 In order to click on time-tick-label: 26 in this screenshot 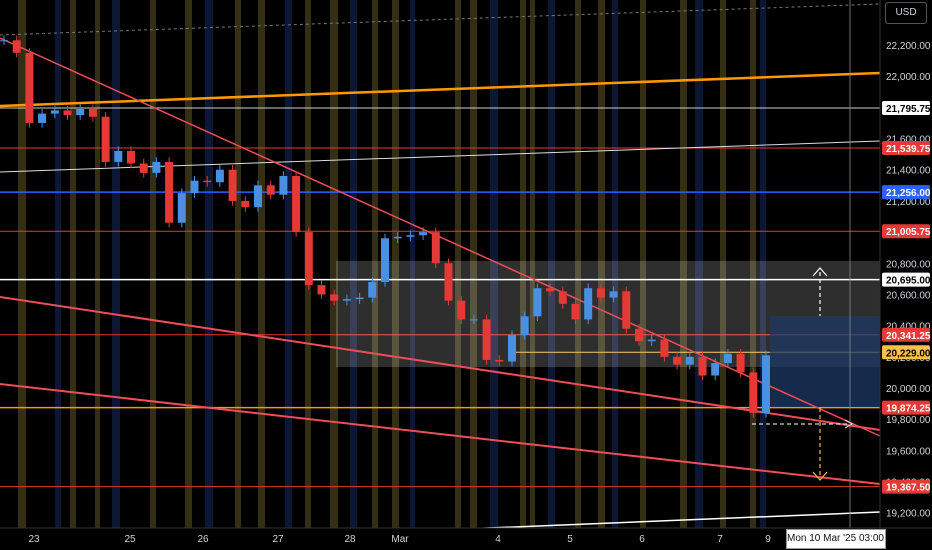, I will do `click(203, 539)`.